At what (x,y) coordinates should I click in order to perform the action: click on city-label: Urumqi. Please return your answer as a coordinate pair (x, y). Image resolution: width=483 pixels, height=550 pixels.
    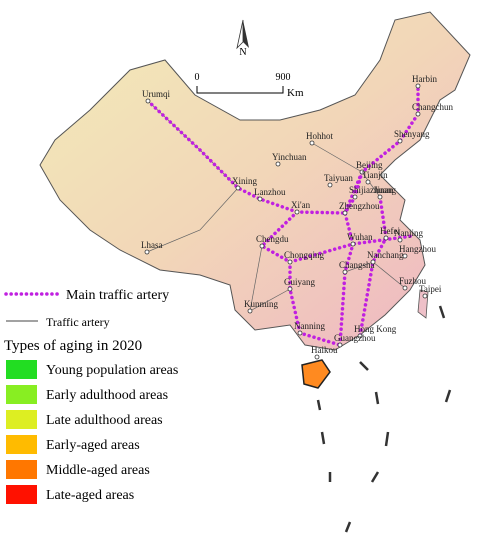
    Looking at the image, I should click on (156, 94).